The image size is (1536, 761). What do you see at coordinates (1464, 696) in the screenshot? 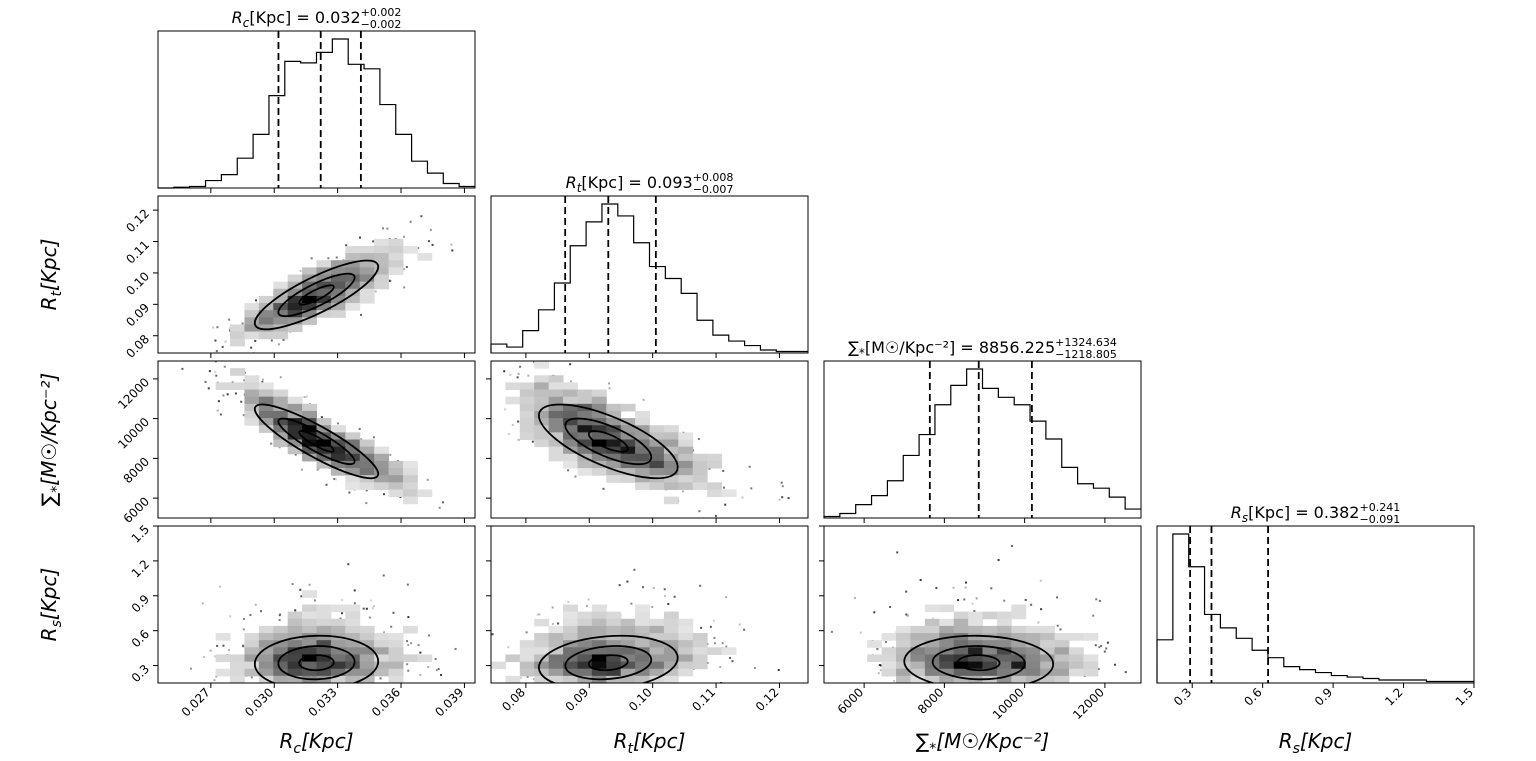
I see `x-tick-label: 1.5` at bounding box center [1464, 696].